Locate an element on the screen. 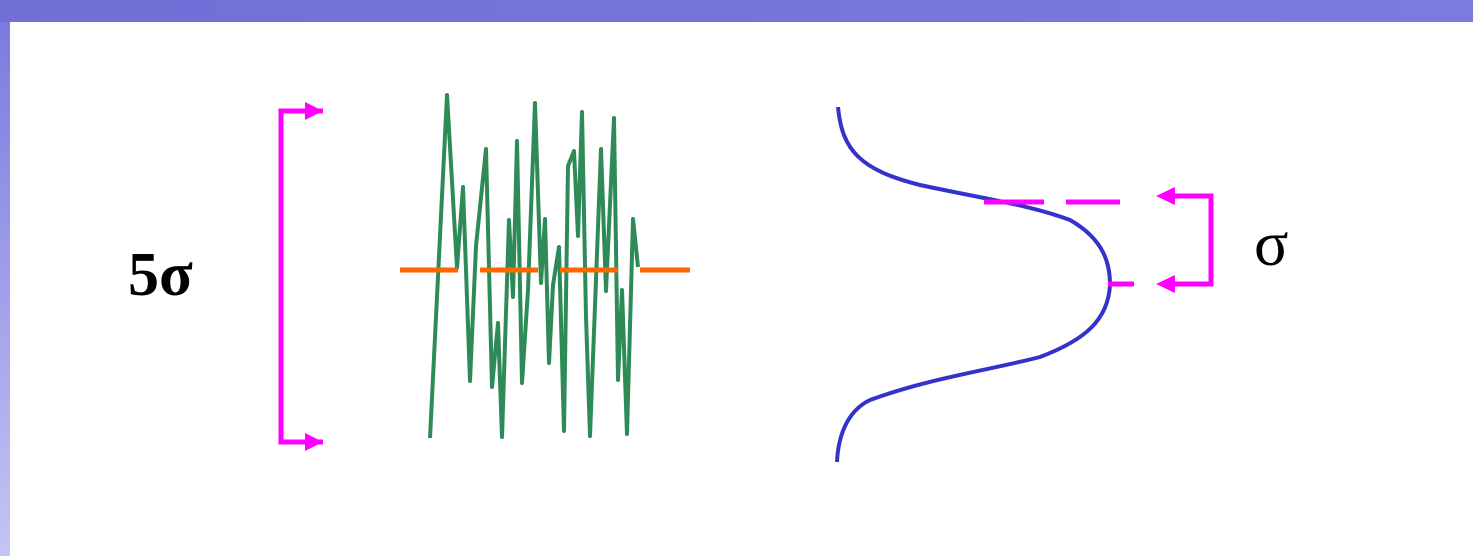 The height and width of the screenshot is (556, 1473). sigma-label: σ is located at coordinates (1271, 243).